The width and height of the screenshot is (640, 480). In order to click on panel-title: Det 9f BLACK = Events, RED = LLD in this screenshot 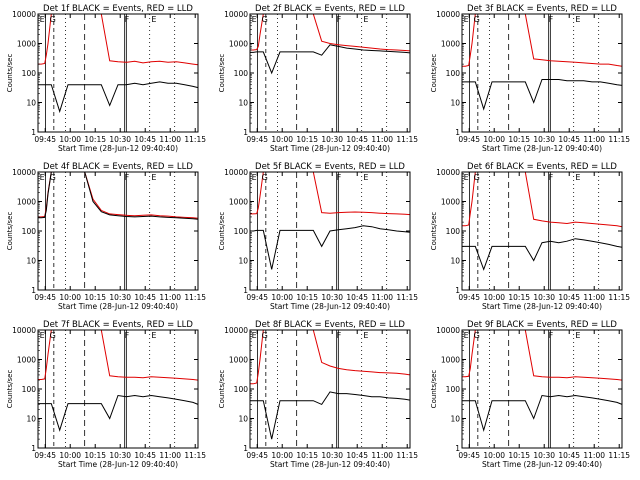, I will do `click(542, 325)`.